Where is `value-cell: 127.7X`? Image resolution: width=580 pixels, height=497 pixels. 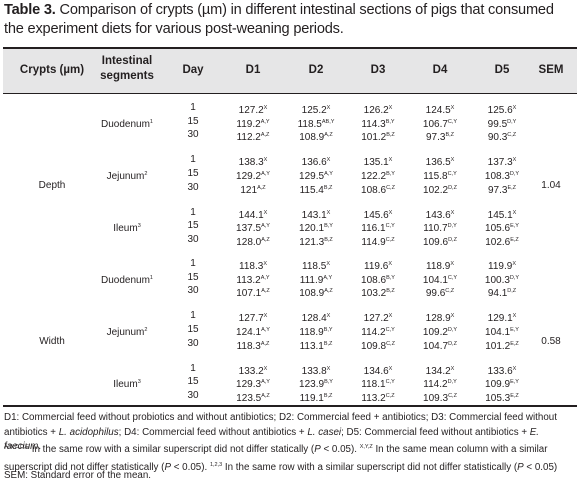
value-cell: 127.7X is located at coordinates (253, 317).